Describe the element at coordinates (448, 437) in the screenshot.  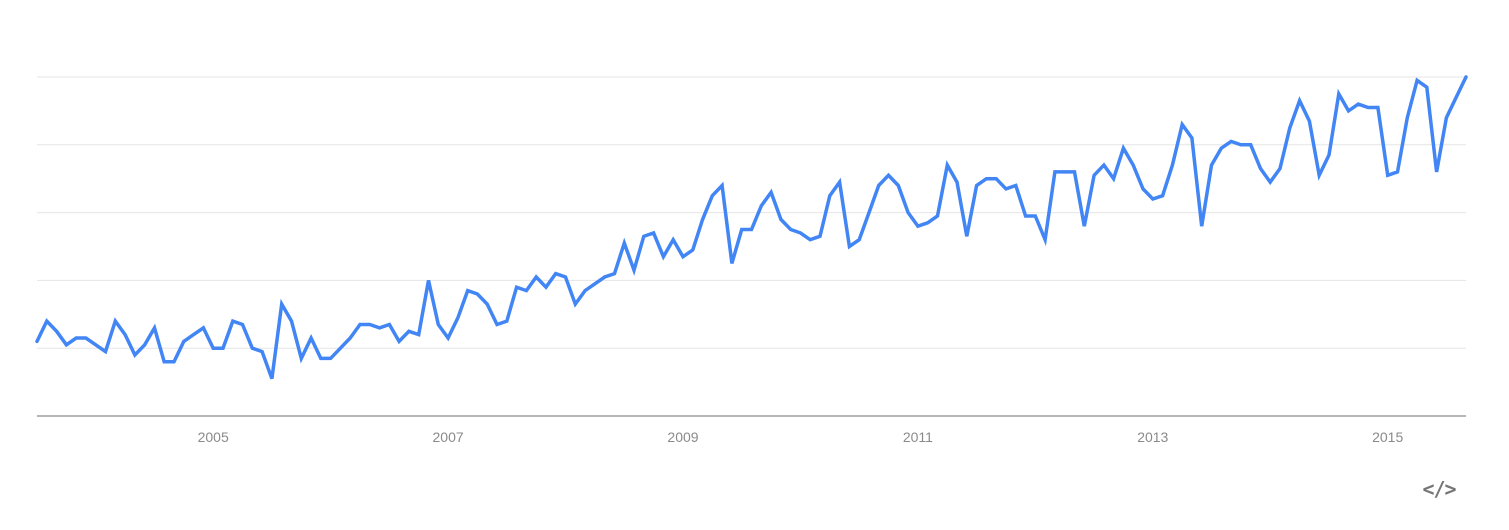
I see `x-tick-label: 2007` at that location.